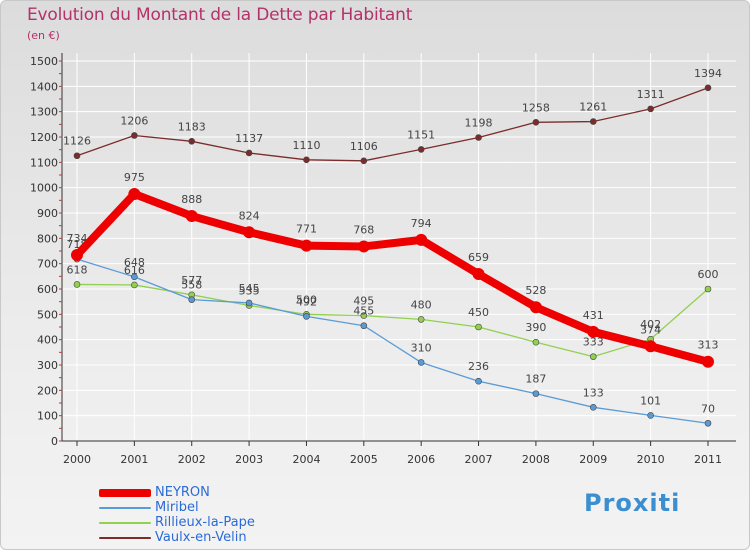 The width and height of the screenshot is (750, 550). What do you see at coordinates (306, 229) in the screenshot?
I see `data-label: 771` at bounding box center [306, 229].